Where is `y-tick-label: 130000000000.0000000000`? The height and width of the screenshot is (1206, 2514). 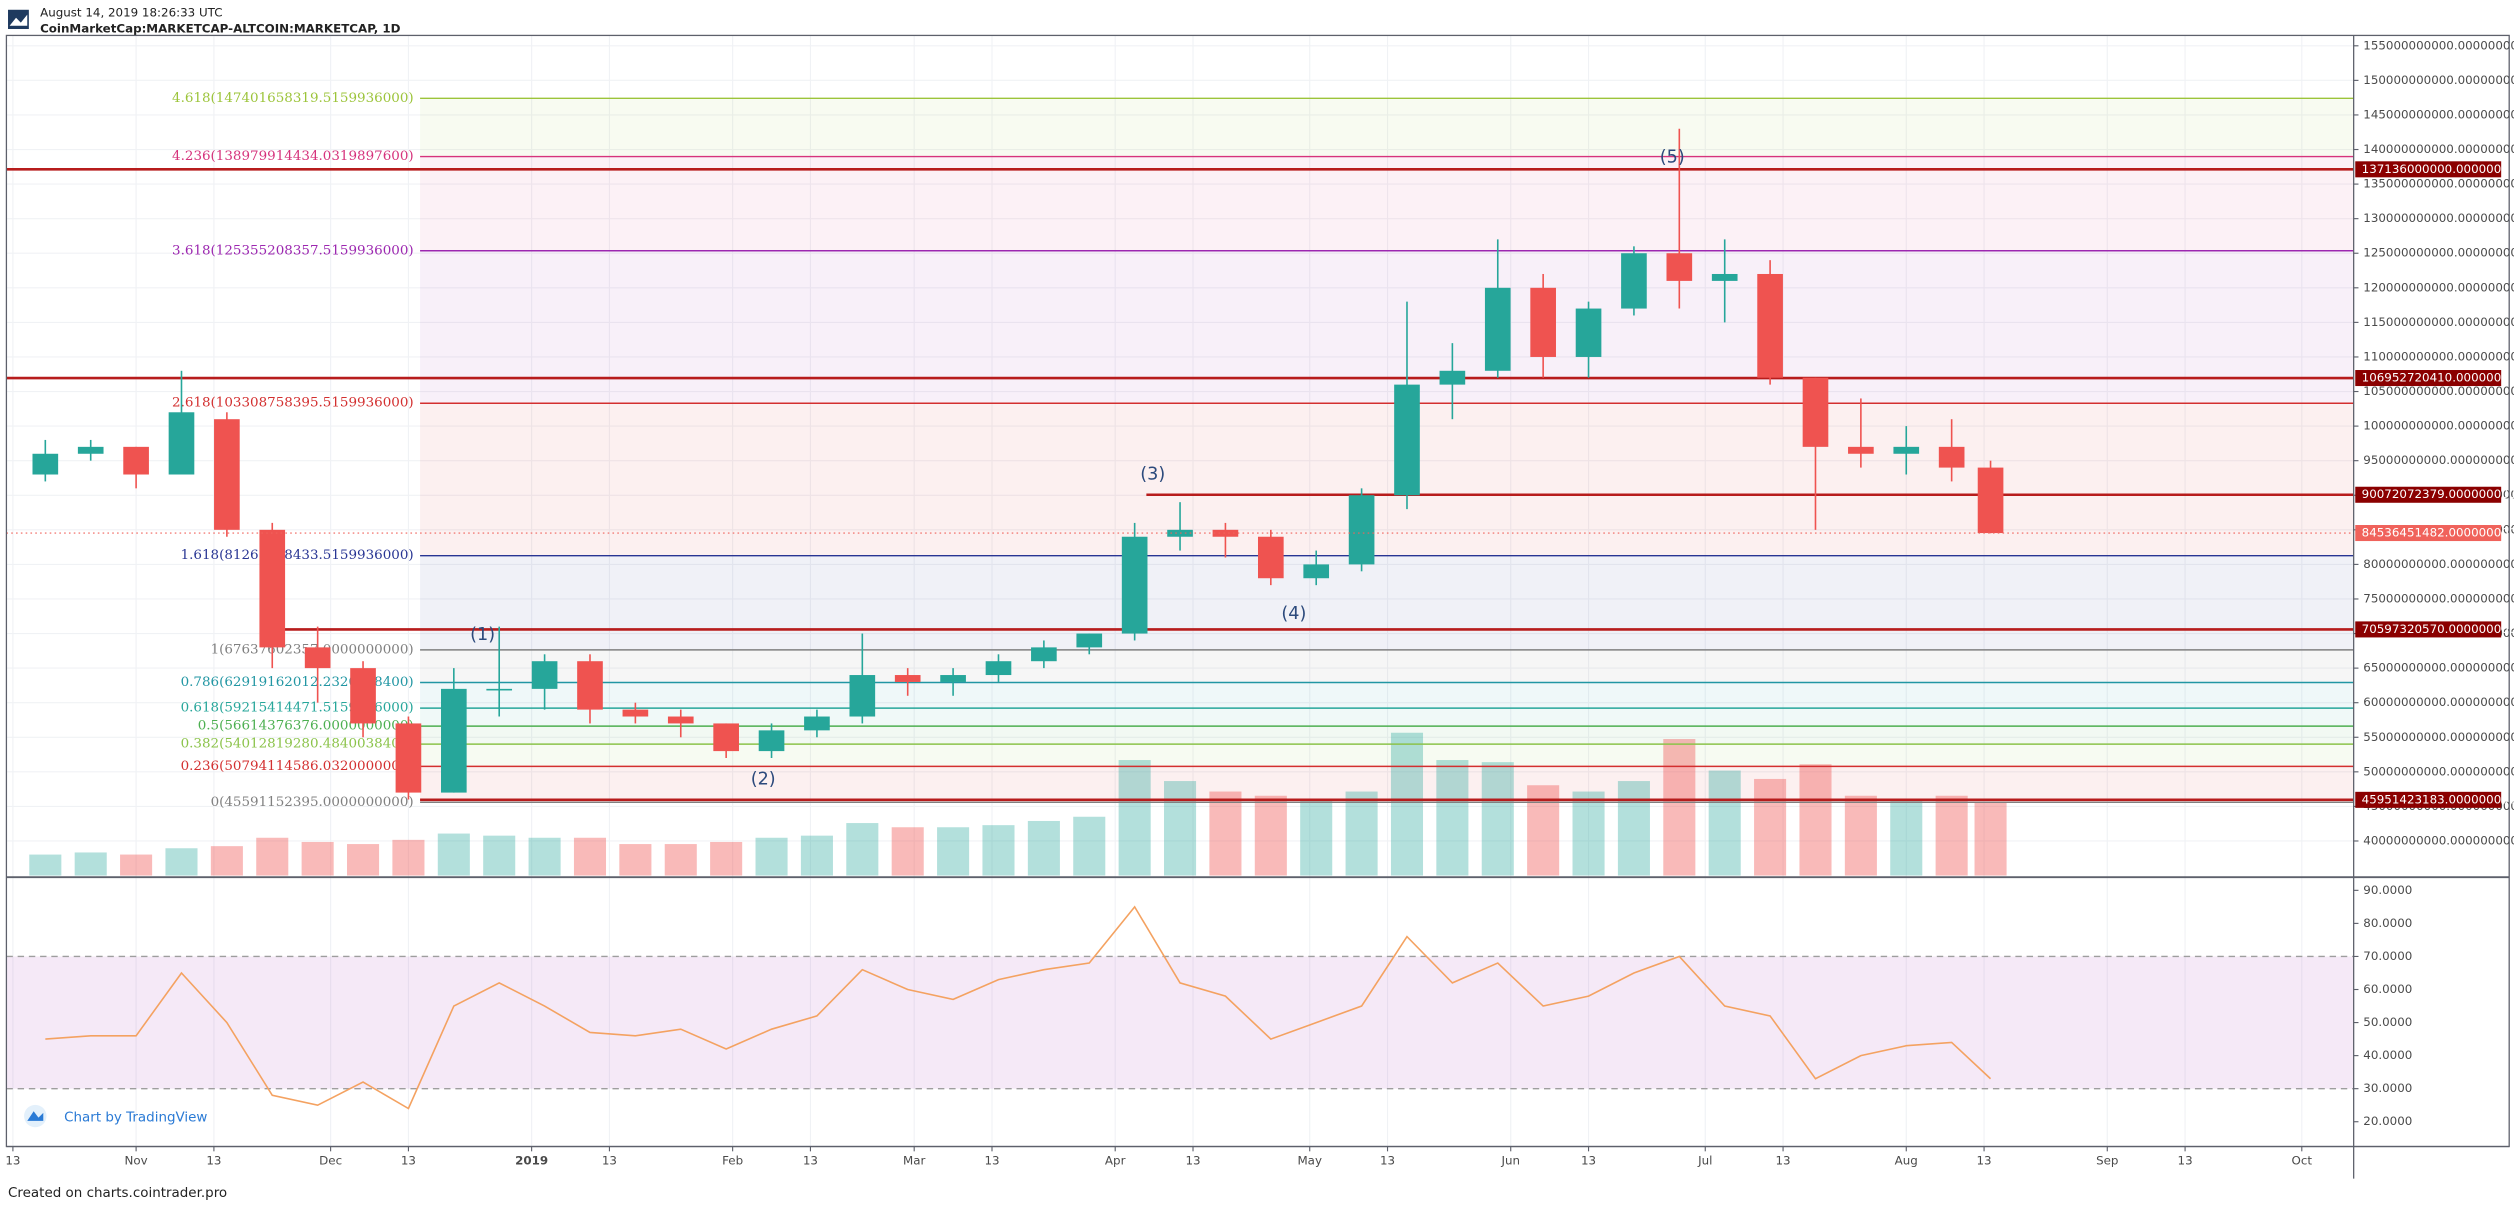 y-tick-label: 130000000000.0000000000 is located at coordinates (2438, 218).